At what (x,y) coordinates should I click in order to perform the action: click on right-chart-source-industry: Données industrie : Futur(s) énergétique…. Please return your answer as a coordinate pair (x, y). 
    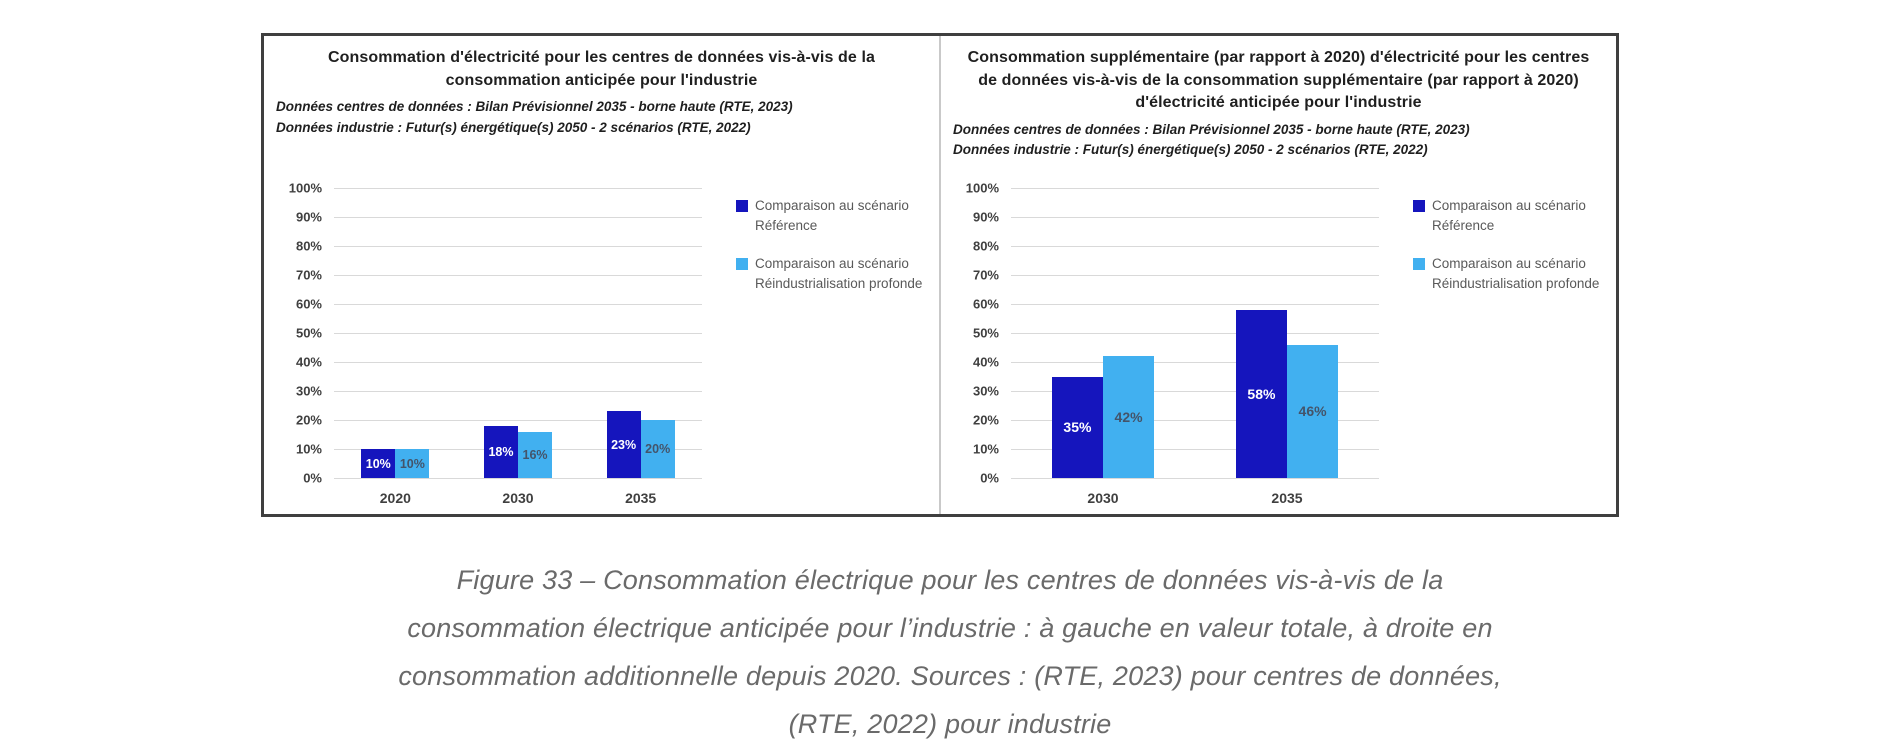
    Looking at the image, I should click on (1190, 150).